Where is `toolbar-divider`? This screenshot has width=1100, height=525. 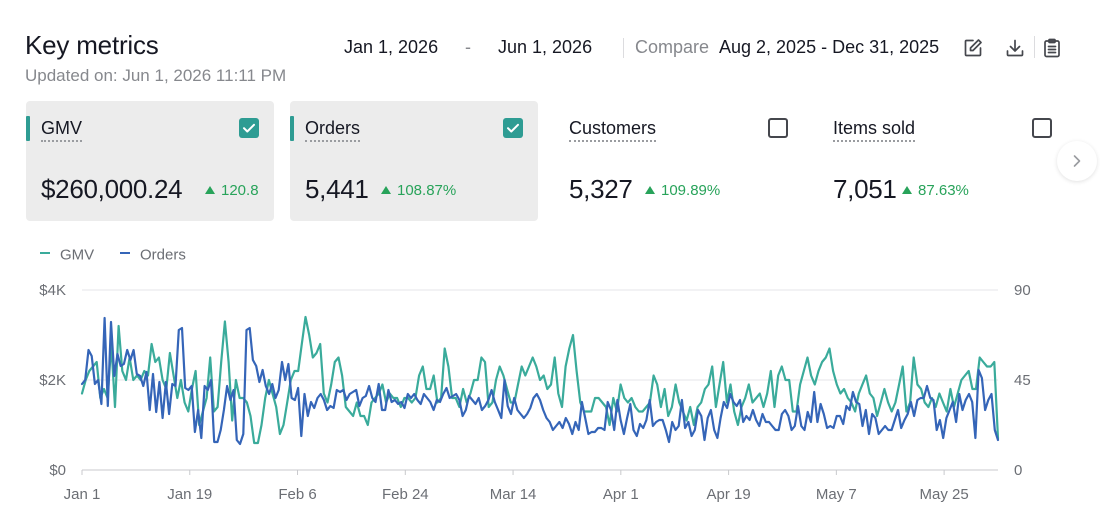 toolbar-divider is located at coordinates (1034, 47).